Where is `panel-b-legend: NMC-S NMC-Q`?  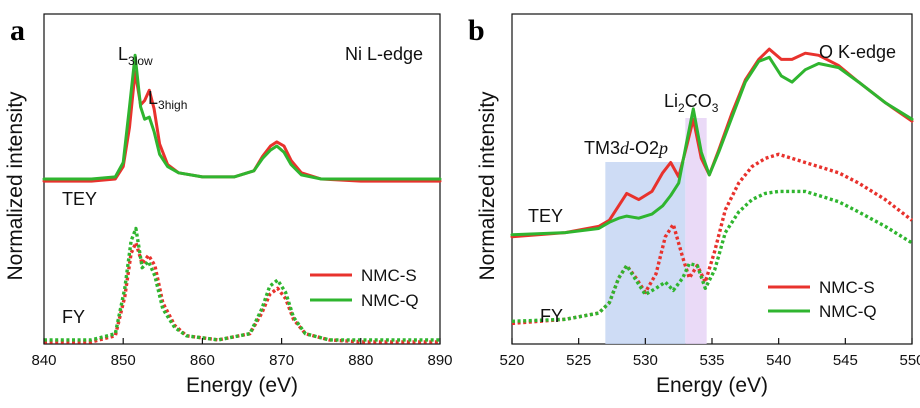
panel-b-legend: NMC-S NMC-Q is located at coordinates (822, 299).